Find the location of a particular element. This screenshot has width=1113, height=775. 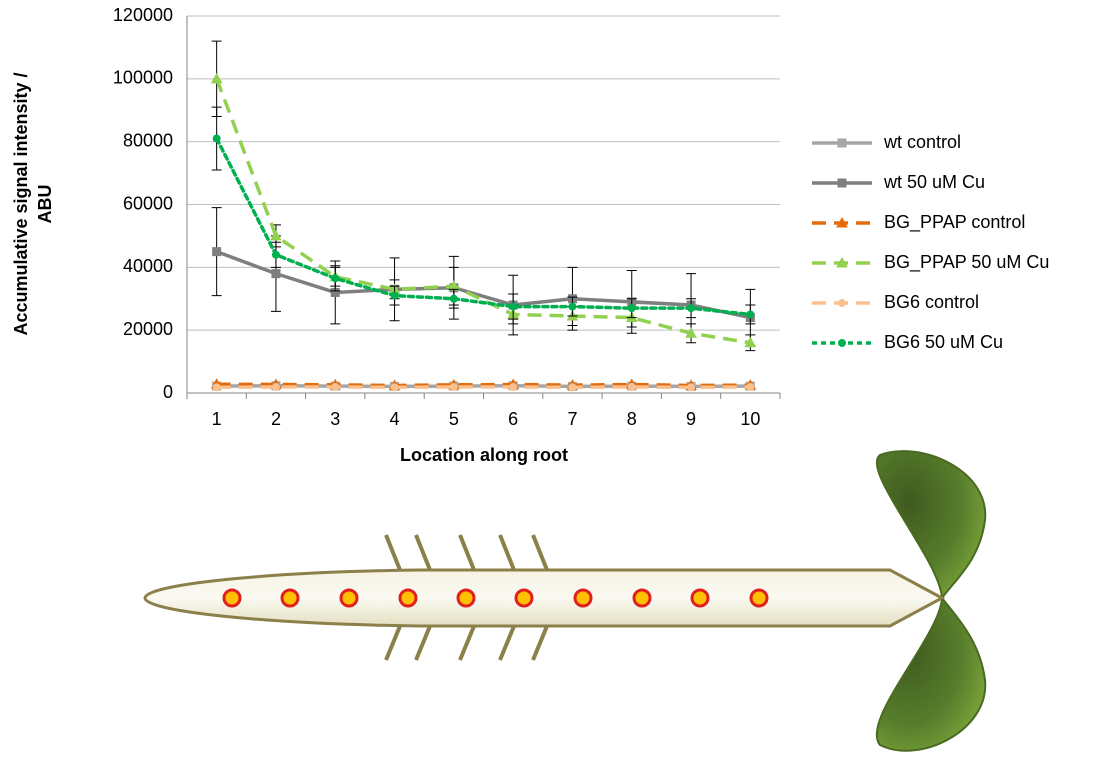

x-tick-label: 5 is located at coordinates (454, 419).